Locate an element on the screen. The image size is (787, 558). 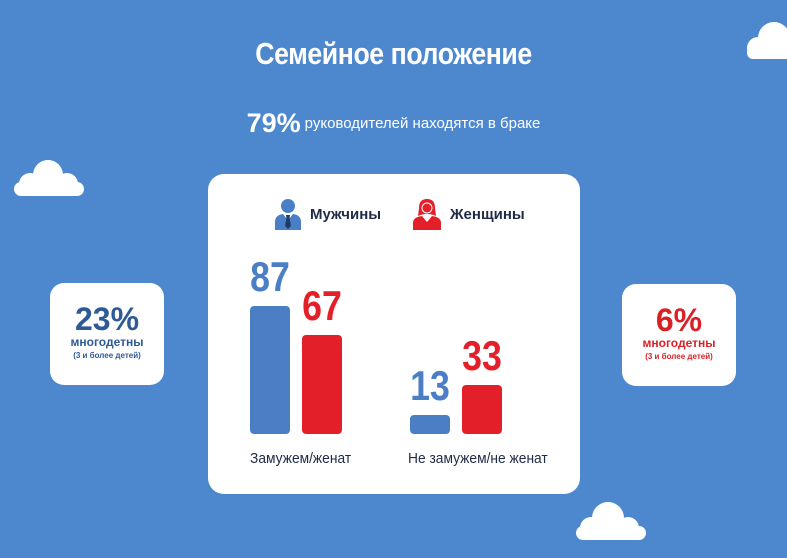
legend-men-label: Мужчины is located at coordinates (346, 214).